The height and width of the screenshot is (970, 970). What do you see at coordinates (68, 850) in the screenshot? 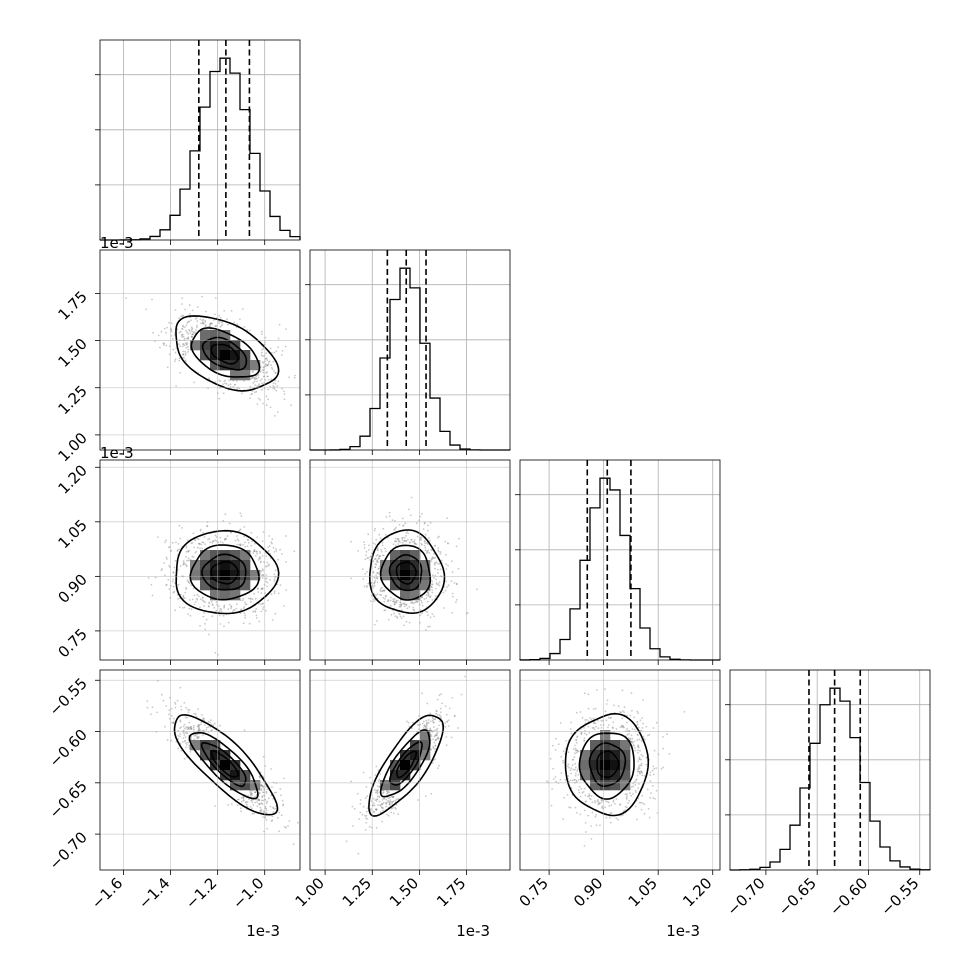
I see `y-tick-label: −0.70` at bounding box center [68, 850].